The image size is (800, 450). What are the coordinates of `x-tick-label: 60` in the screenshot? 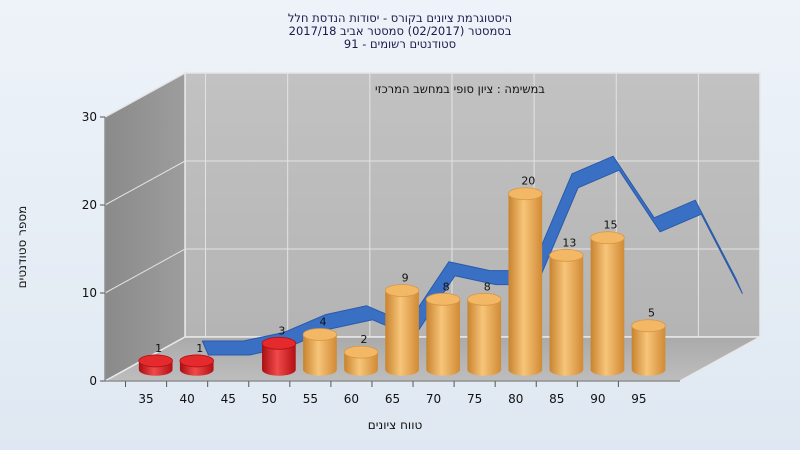 It's located at (351, 399).